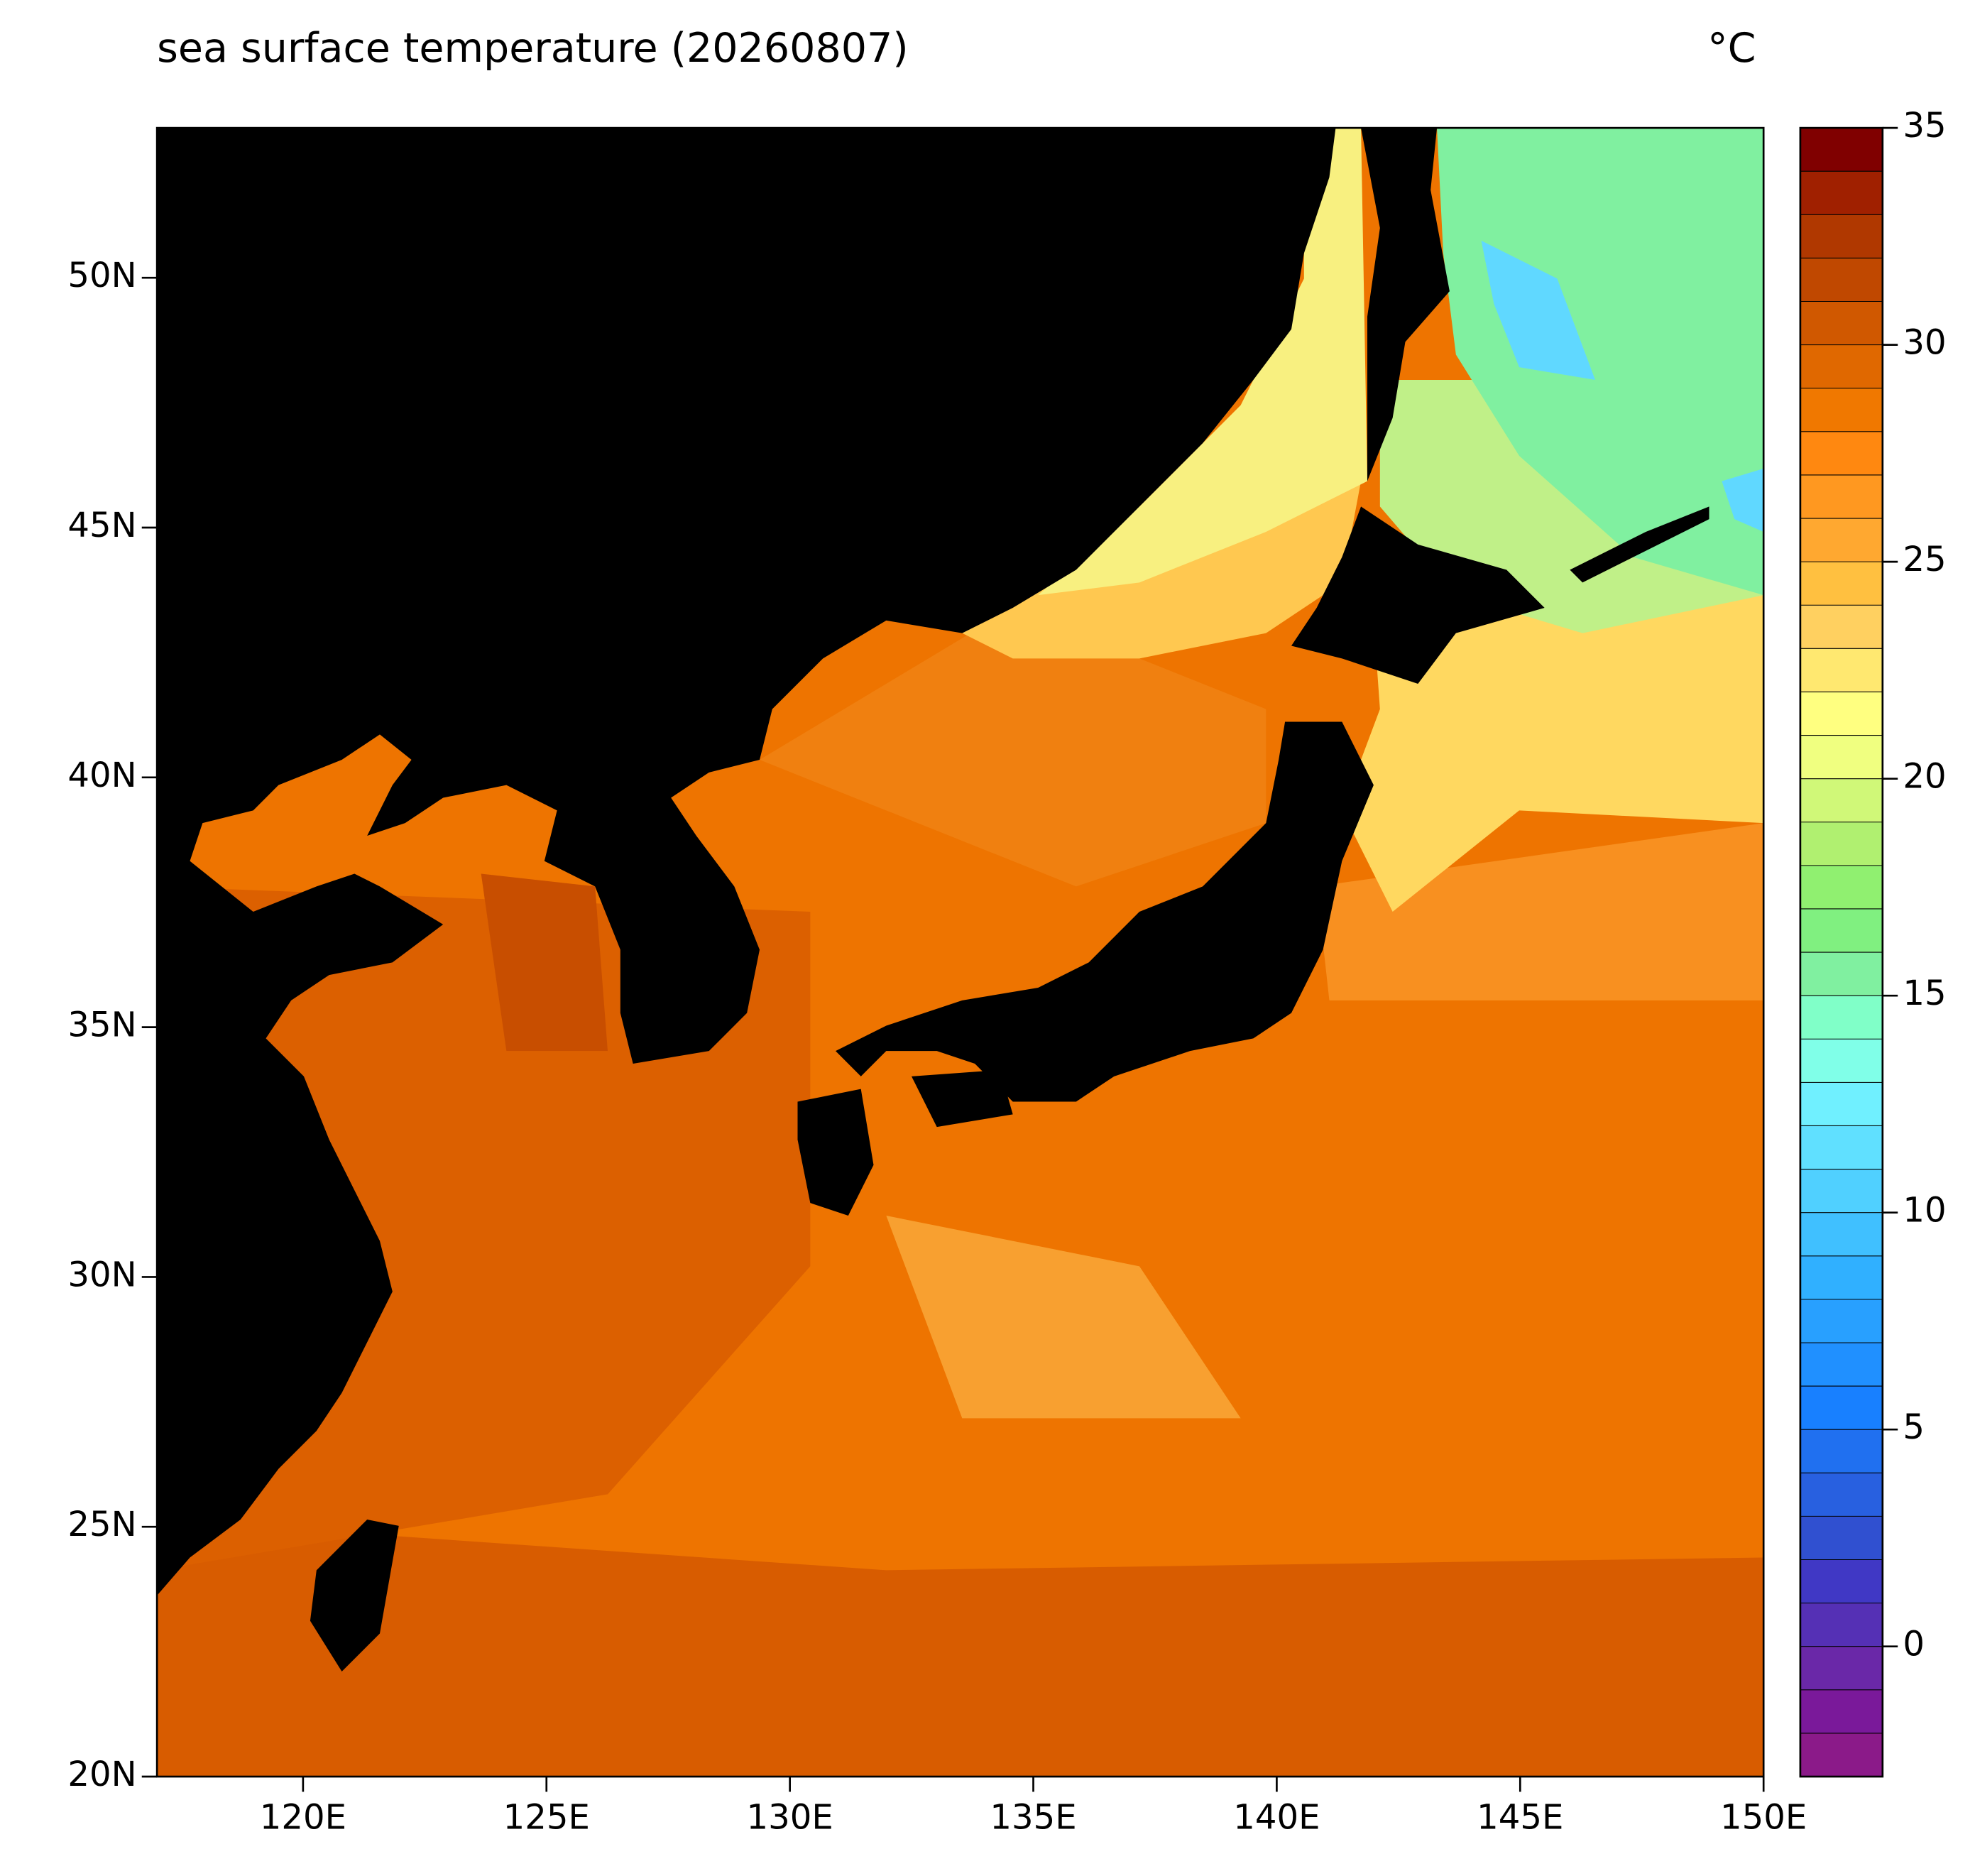 The height and width of the screenshot is (1876, 1975). Describe the element at coordinates (1924, 1211) in the screenshot. I see `colorbar-tick-label: 10` at that location.